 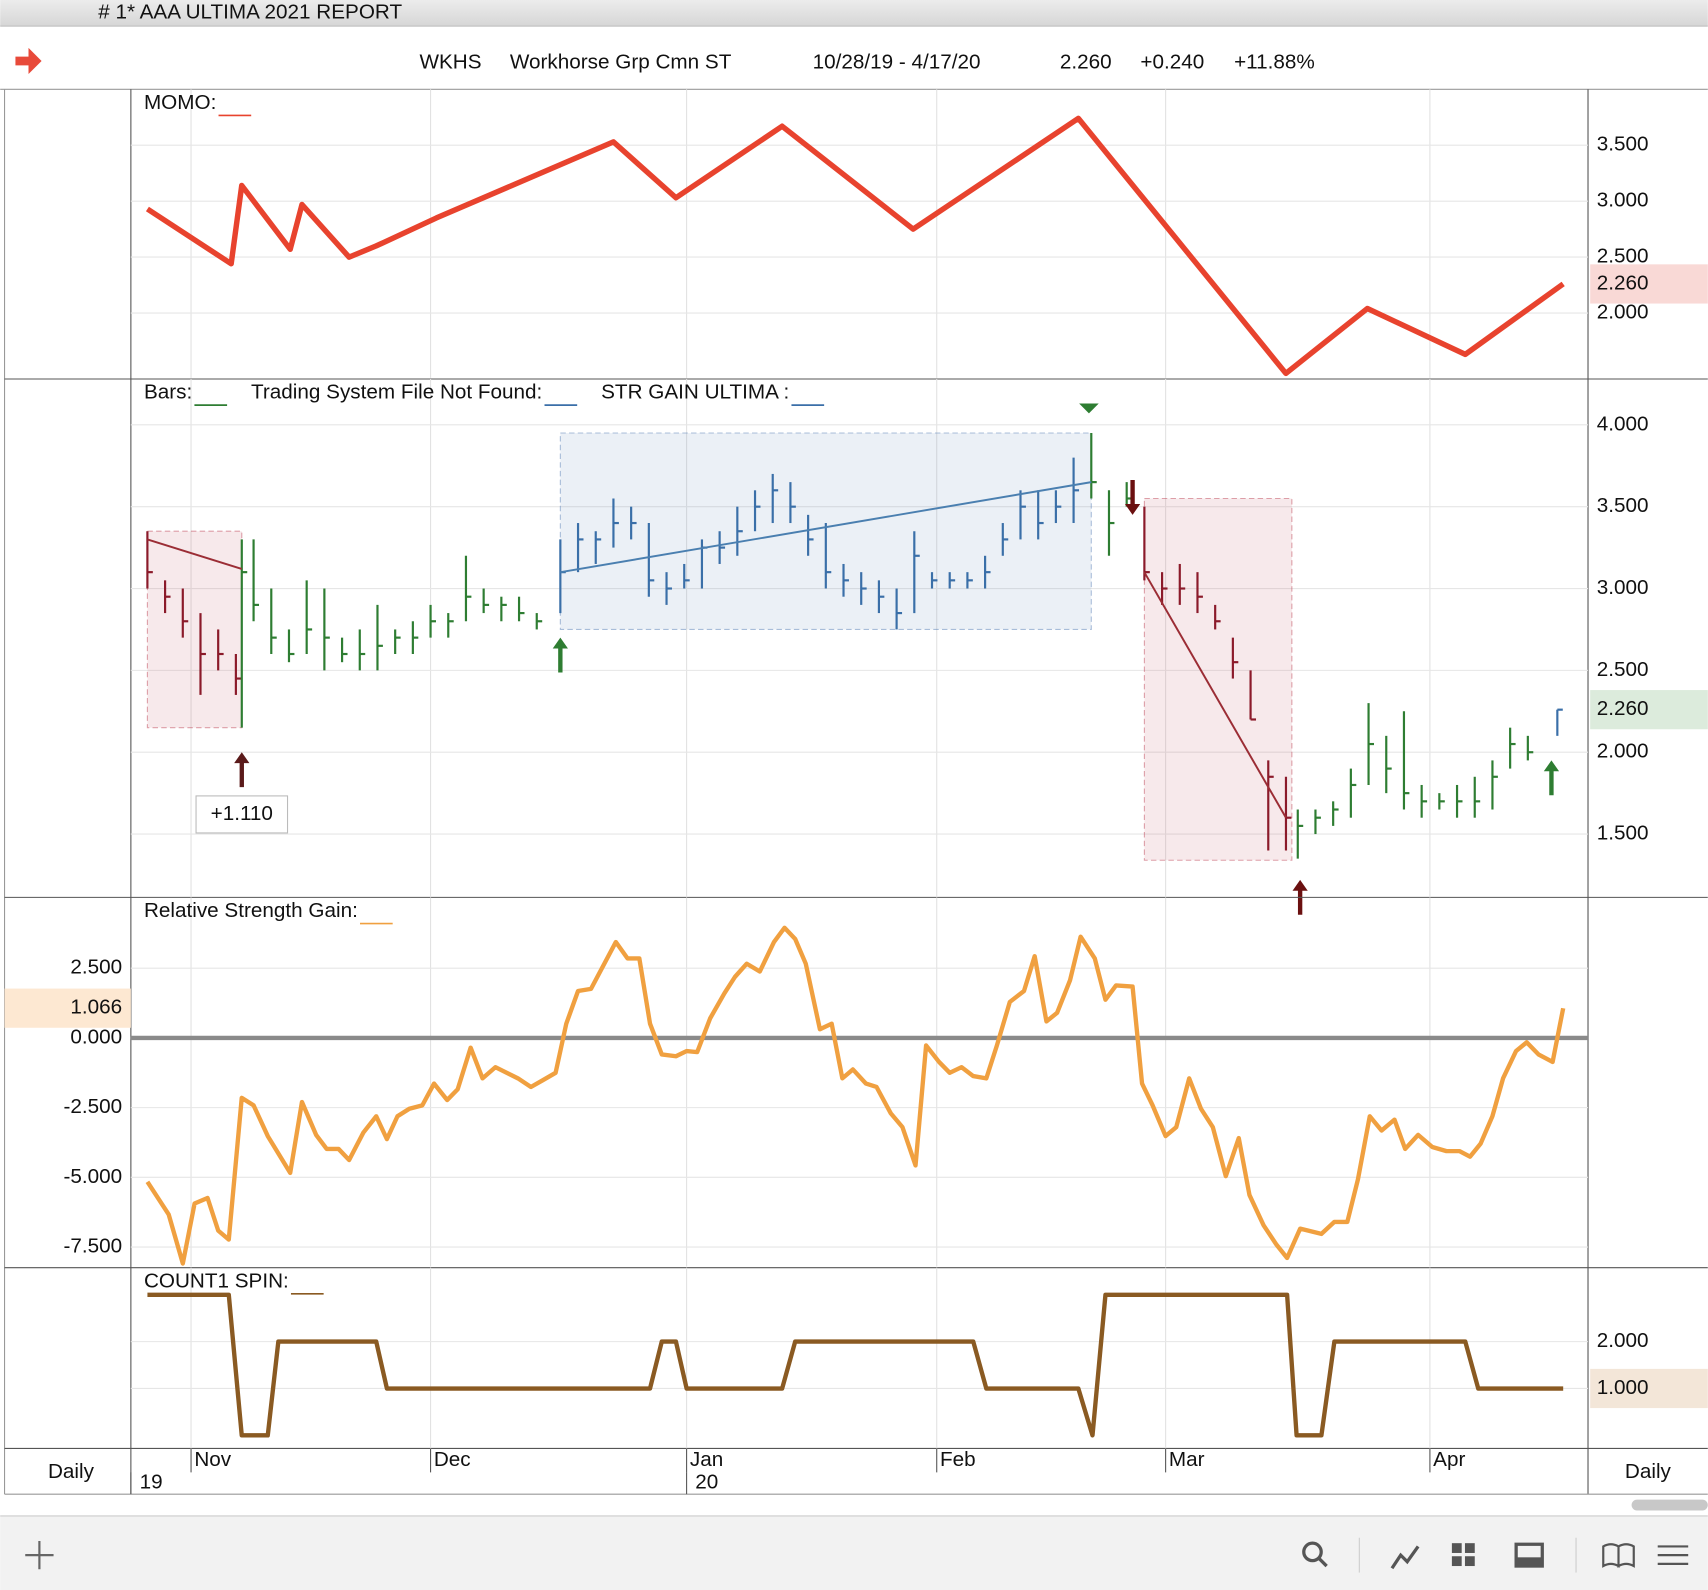 What do you see at coordinates (1449, 1459) in the screenshot?
I see `x-tick-label: Apr` at bounding box center [1449, 1459].